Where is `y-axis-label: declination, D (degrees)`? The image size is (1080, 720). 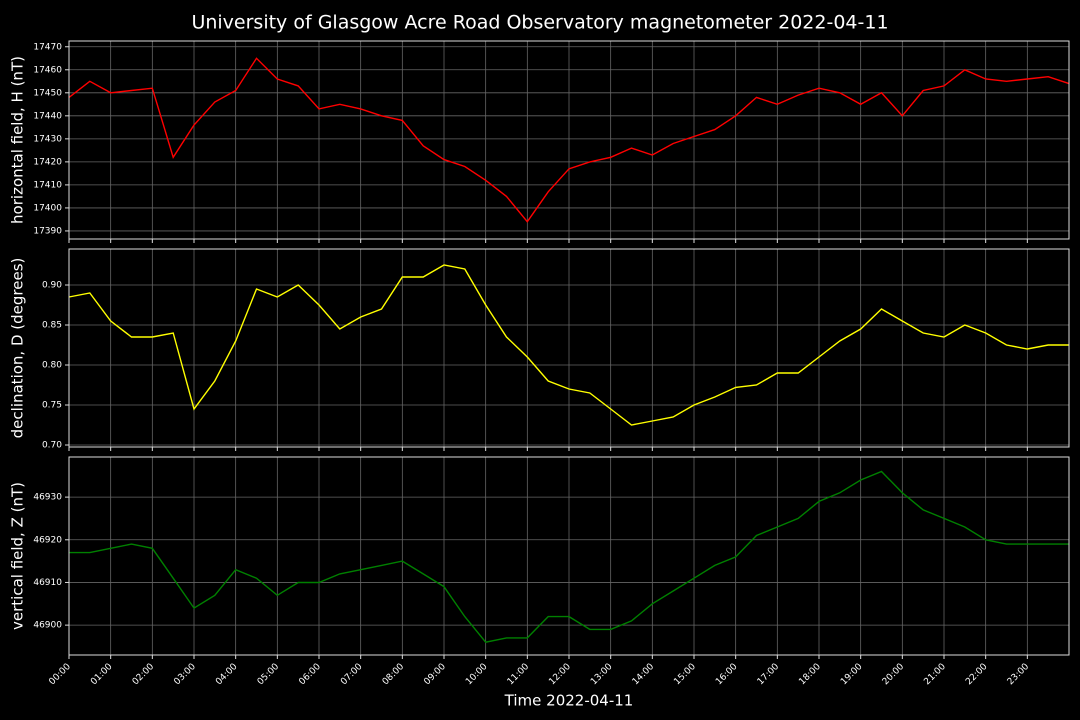
y-axis-label: declination, D (degrees) is located at coordinates (18, 348).